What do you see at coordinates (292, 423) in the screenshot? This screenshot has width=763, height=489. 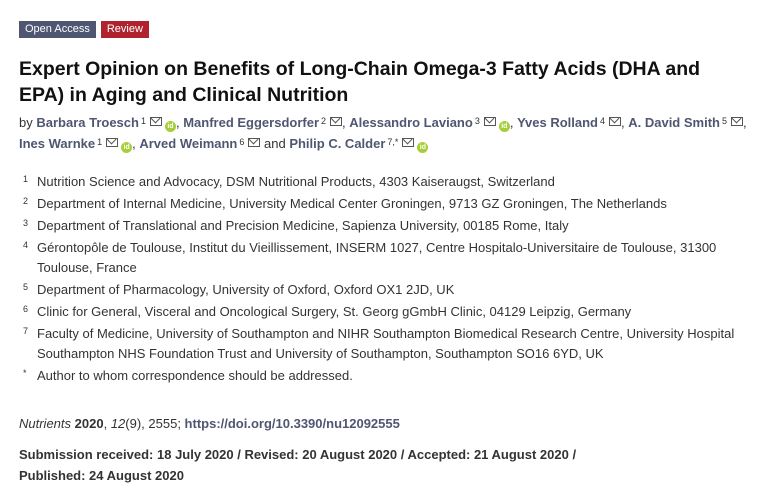 I see `doi-link: https://doi.org/10.3390/nu12092555` at bounding box center [292, 423].